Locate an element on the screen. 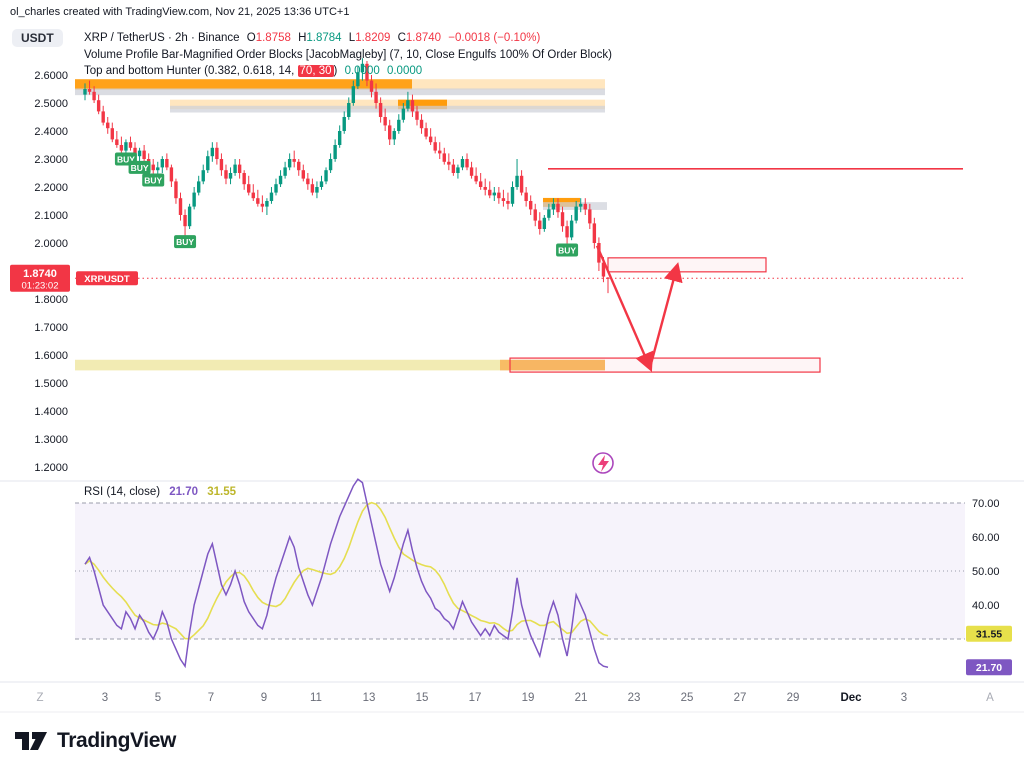 This screenshot has height=766, width=1024. close-letter: C is located at coordinates (401, 38).